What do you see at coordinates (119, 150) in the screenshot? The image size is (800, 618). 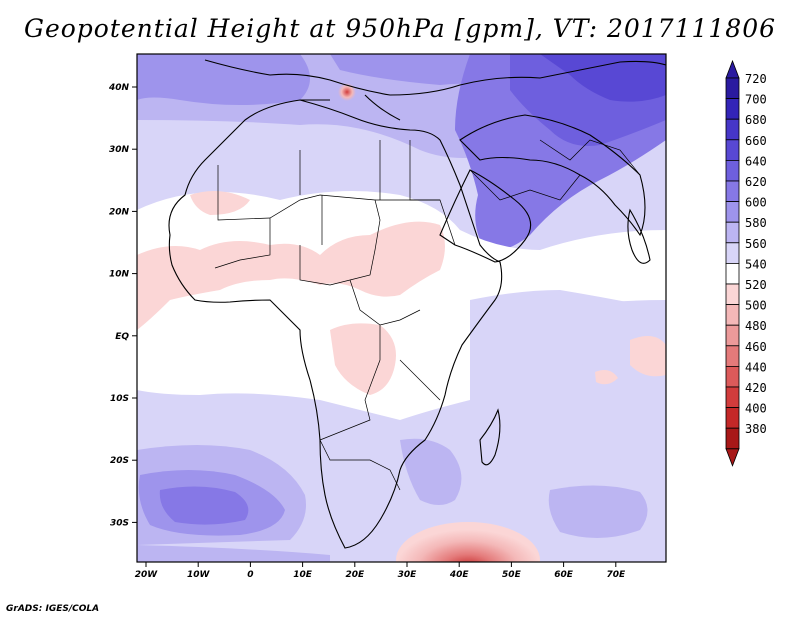 I see `lat-label: 30N` at bounding box center [119, 150].